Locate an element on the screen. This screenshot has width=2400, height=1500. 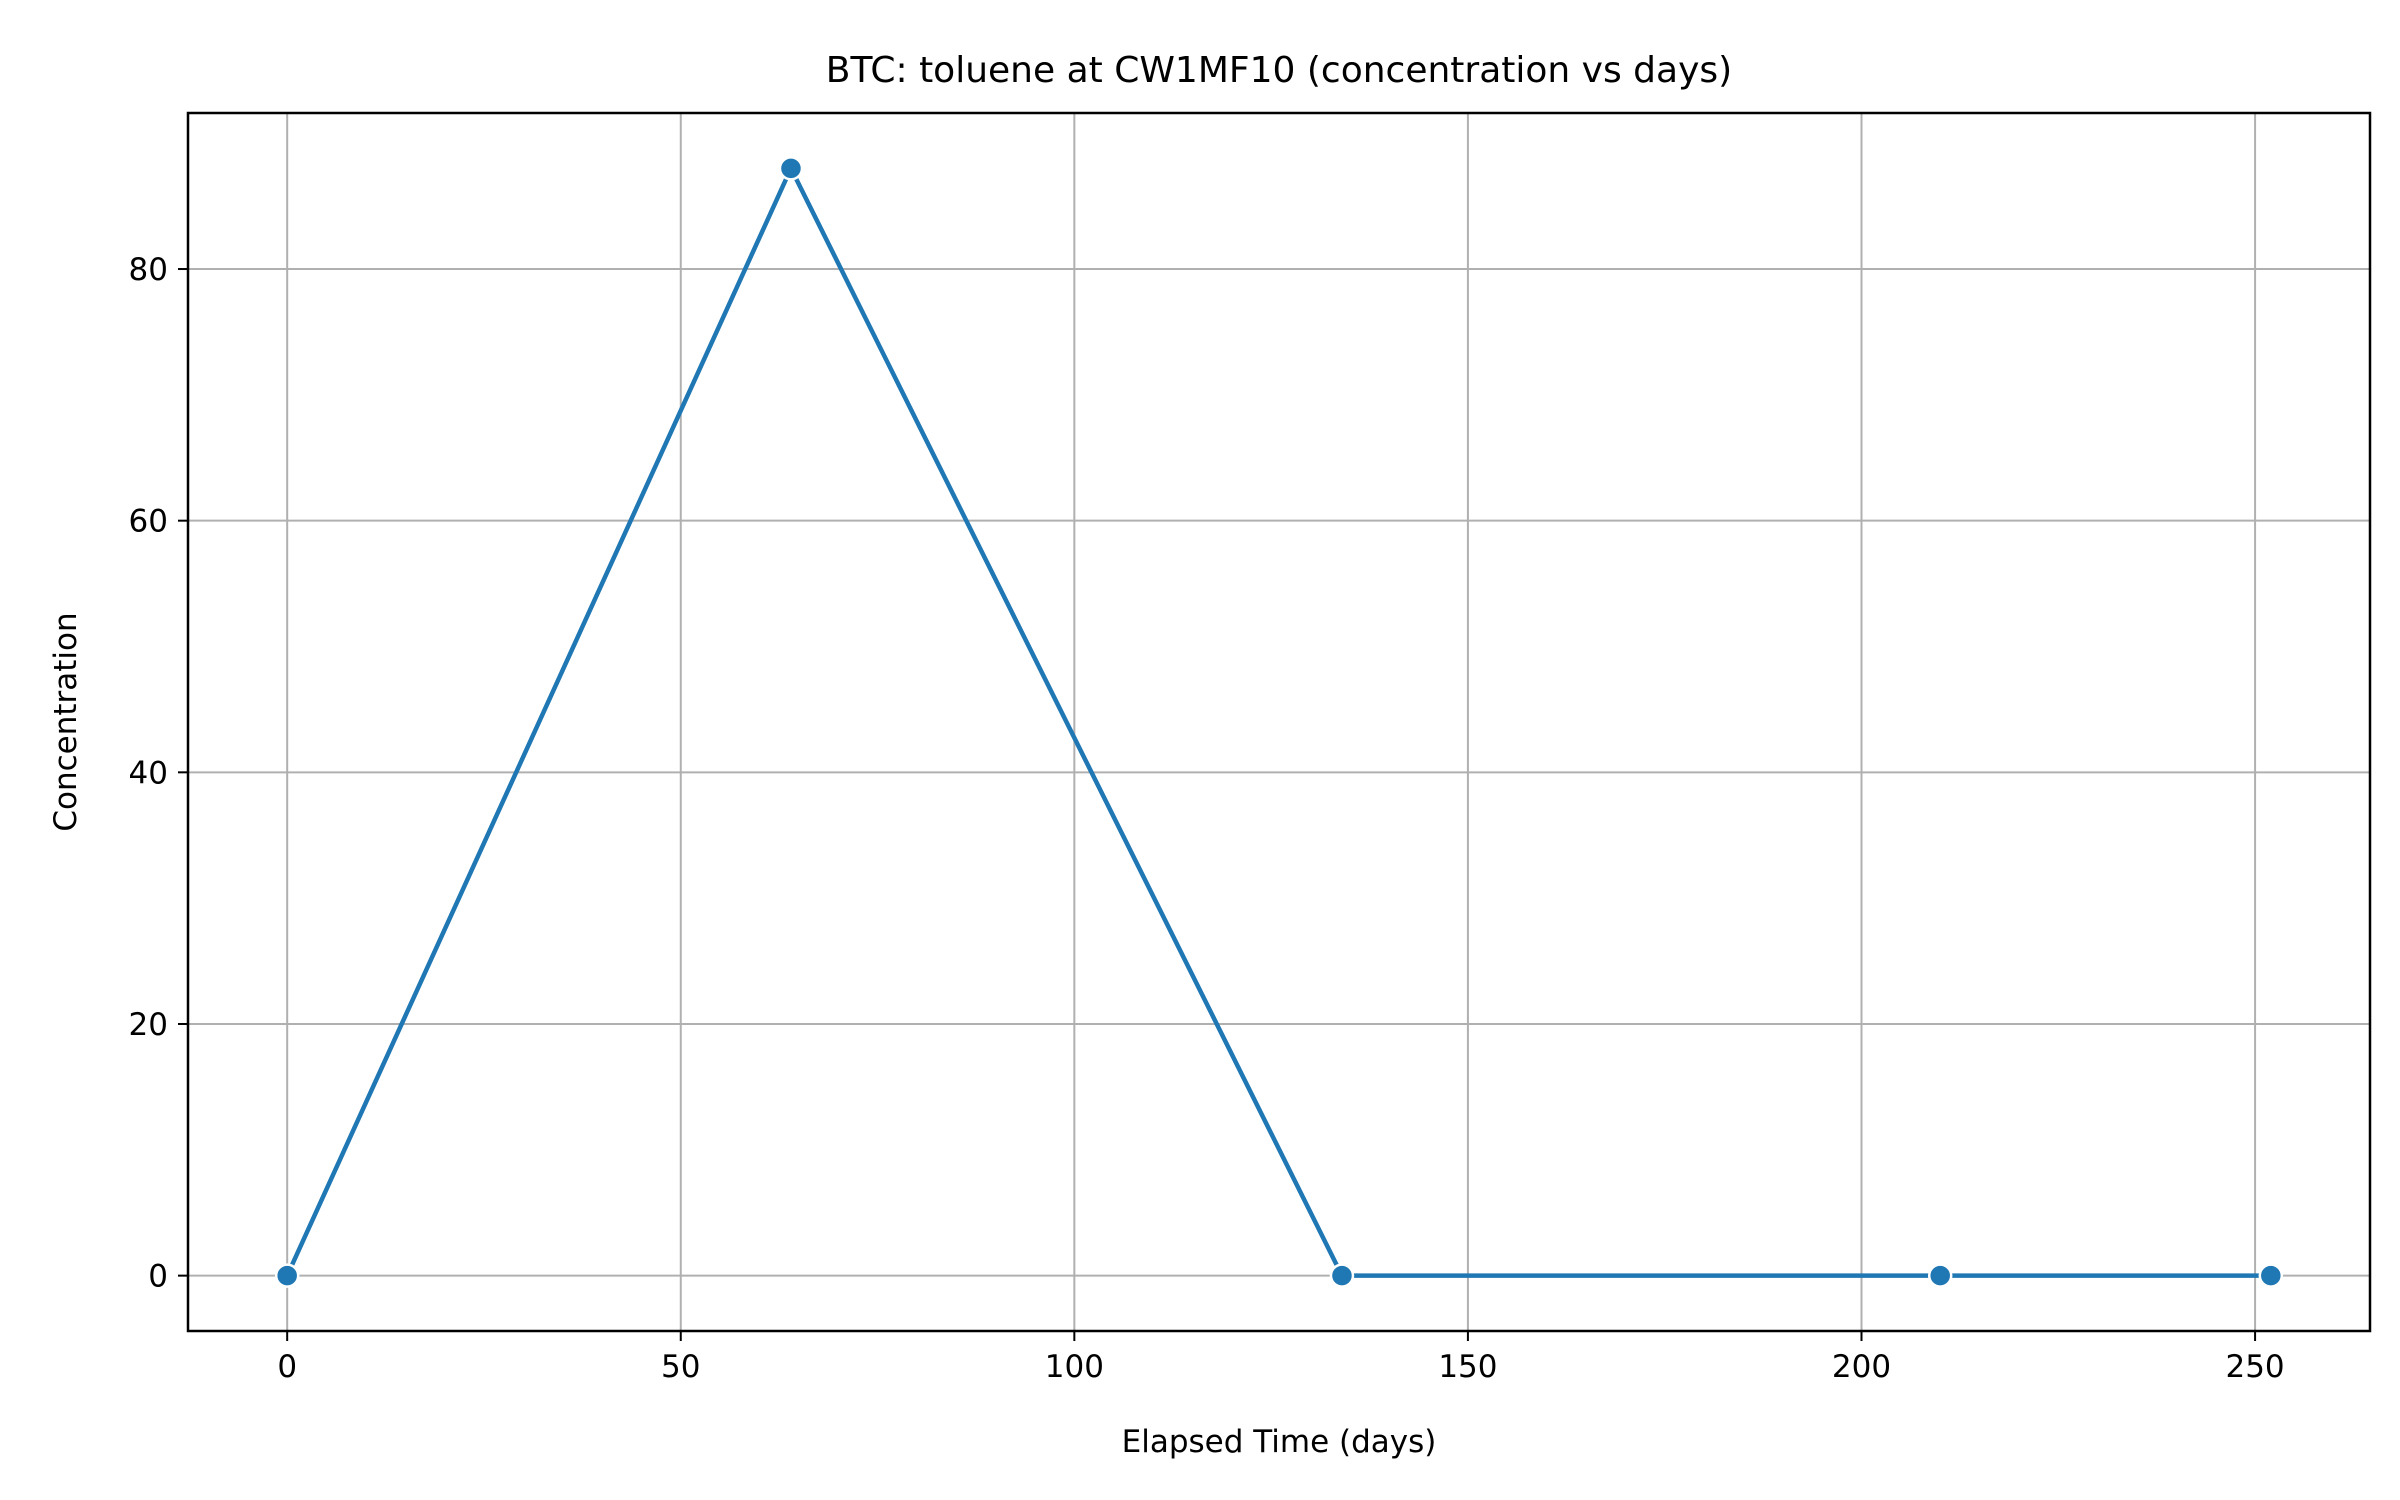
x-tick-label: 250 is located at coordinates (2254, 1367).